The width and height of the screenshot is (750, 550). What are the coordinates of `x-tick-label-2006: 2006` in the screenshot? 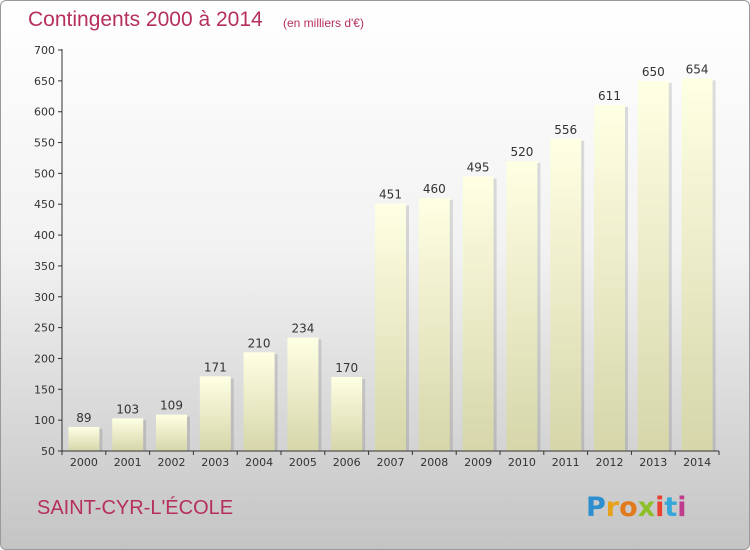 It's located at (347, 462).